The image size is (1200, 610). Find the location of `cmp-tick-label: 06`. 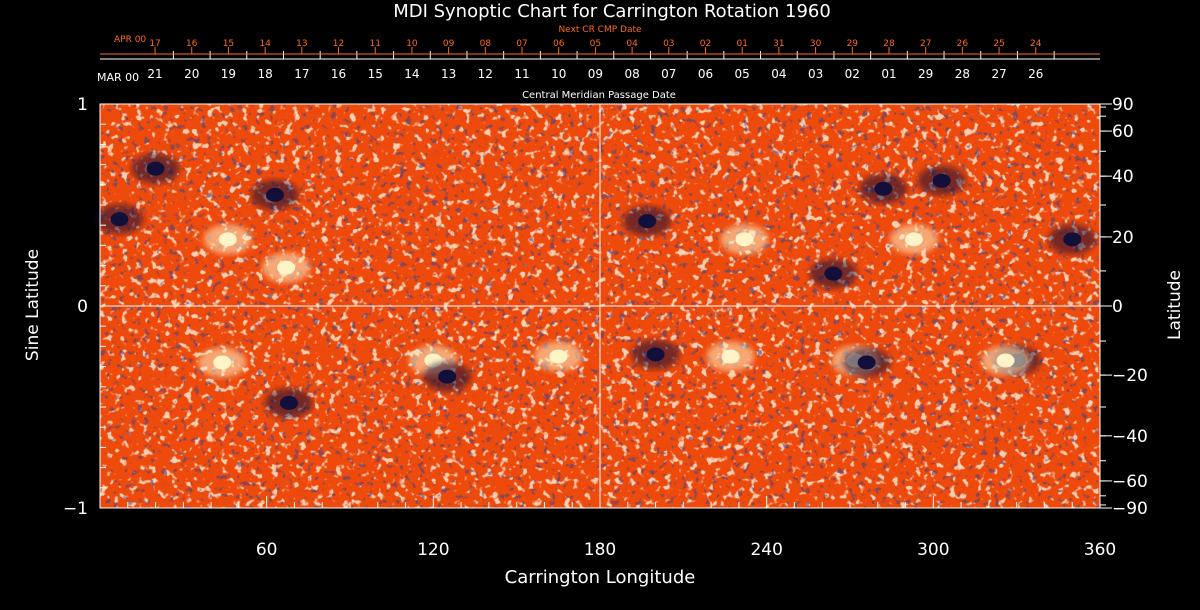

cmp-tick-label: 06 is located at coordinates (705, 74).